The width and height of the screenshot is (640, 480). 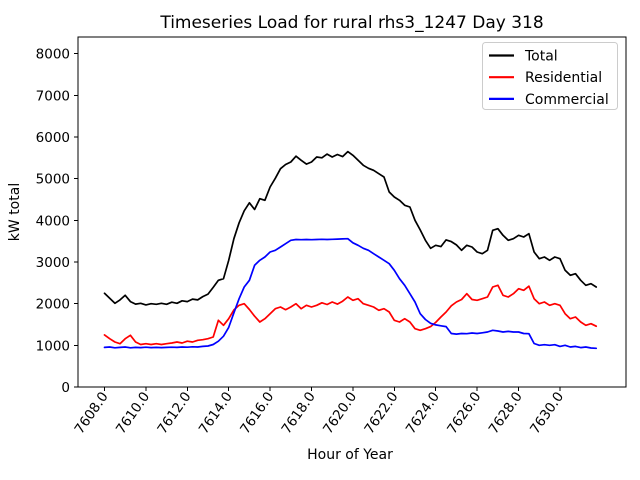 What do you see at coordinates (53, 55) in the screenshot?
I see `y-tick-label: 8000` at bounding box center [53, 55].